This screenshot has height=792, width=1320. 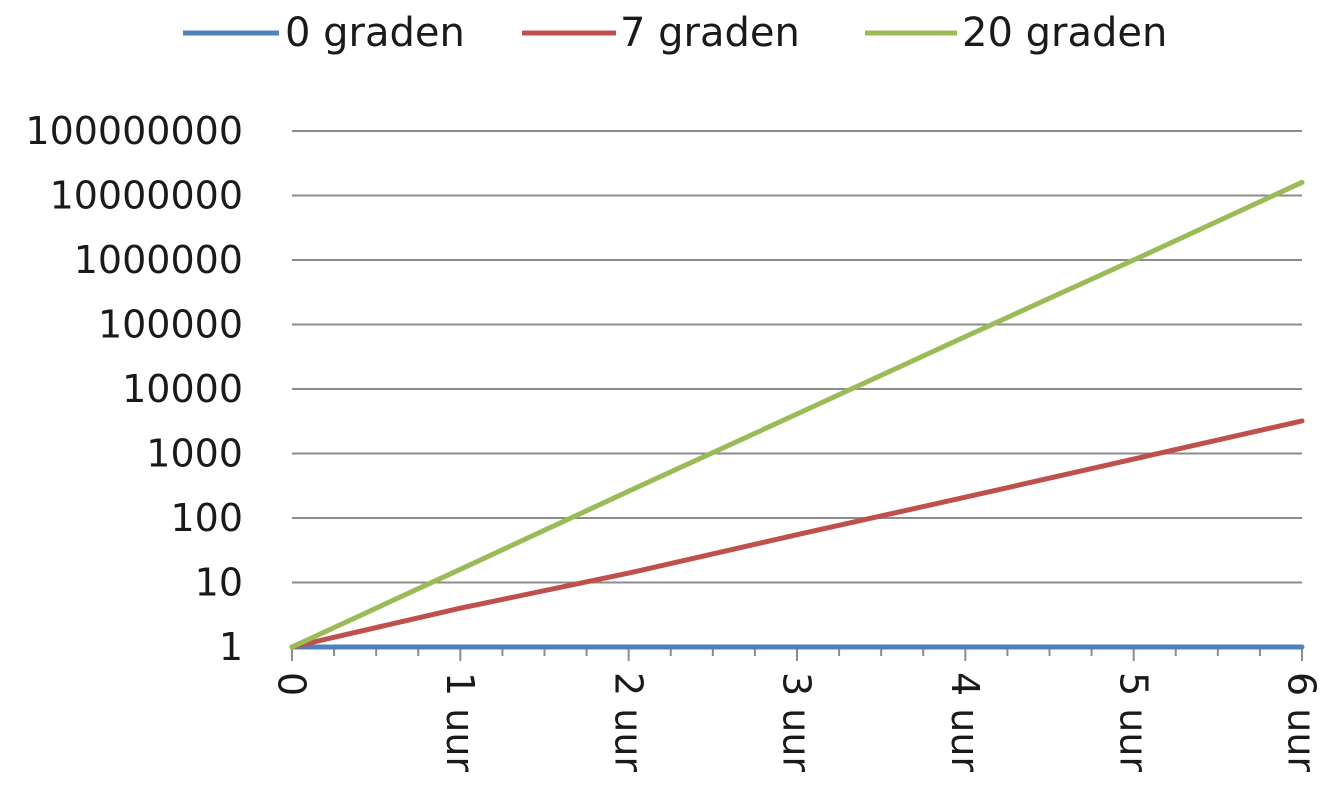 I want to click on legend: 0 graden 7 graden 20 graden, so click(x=675, y=33).